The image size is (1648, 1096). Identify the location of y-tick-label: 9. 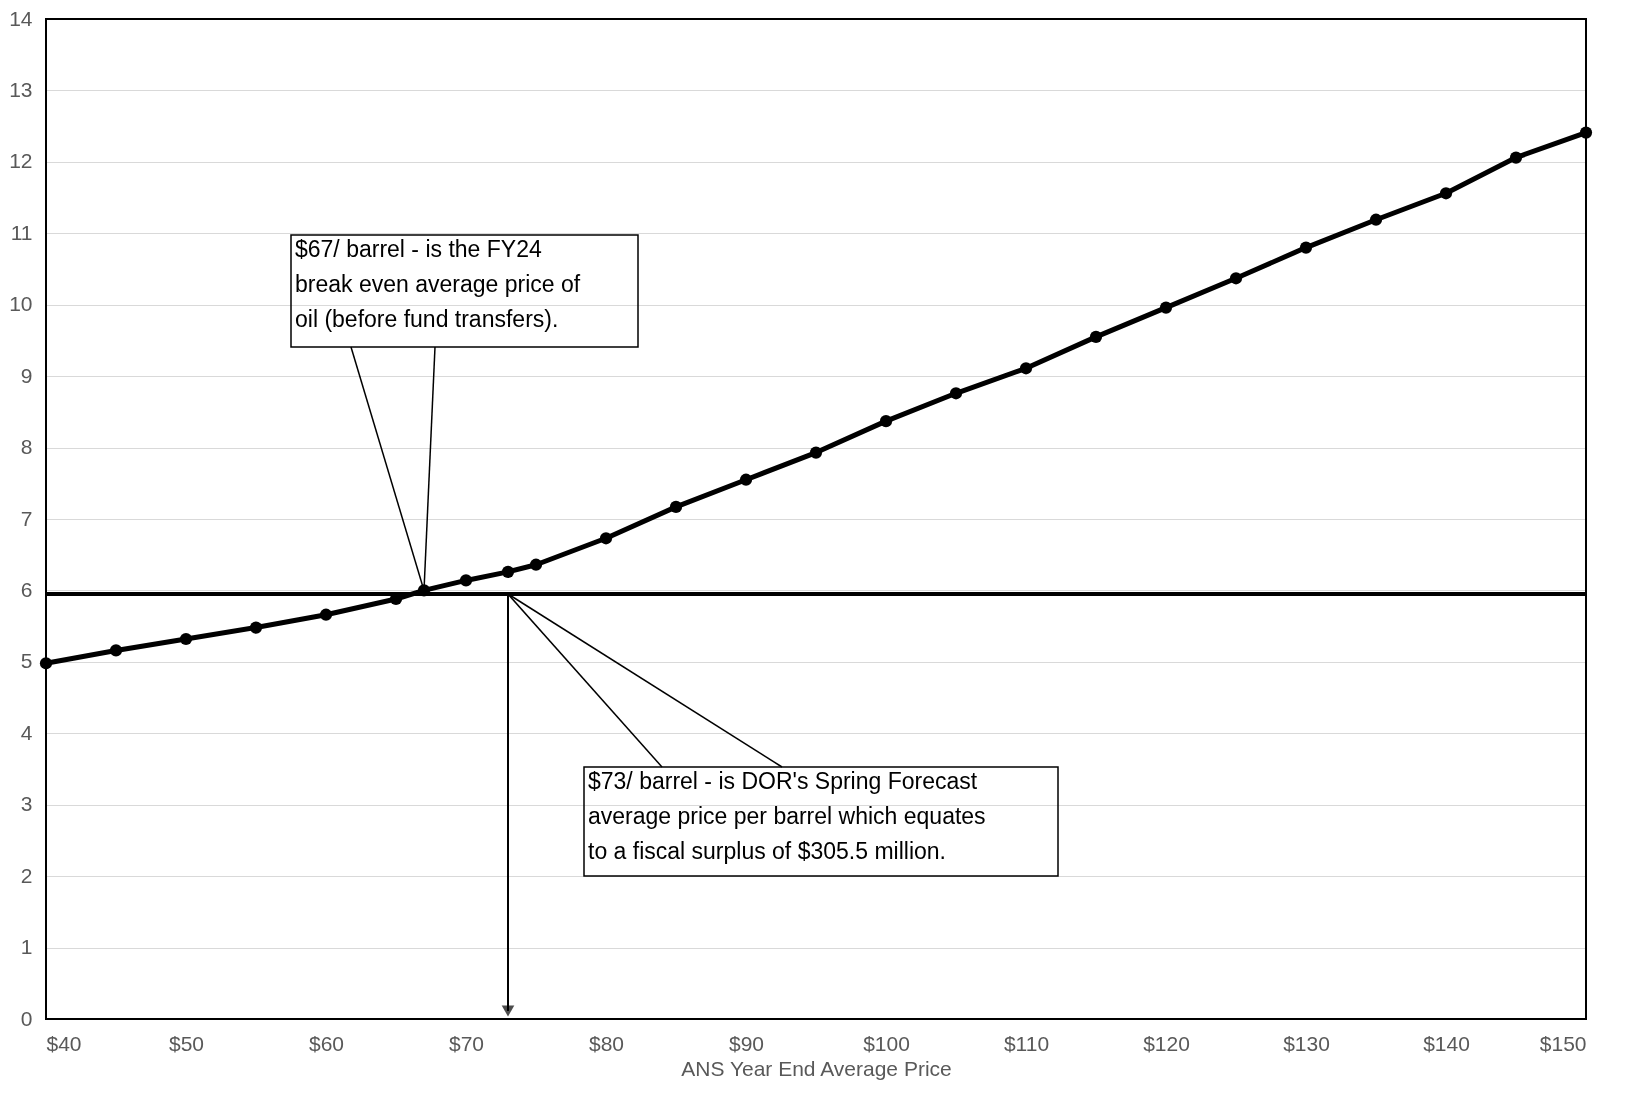
(26, 375).